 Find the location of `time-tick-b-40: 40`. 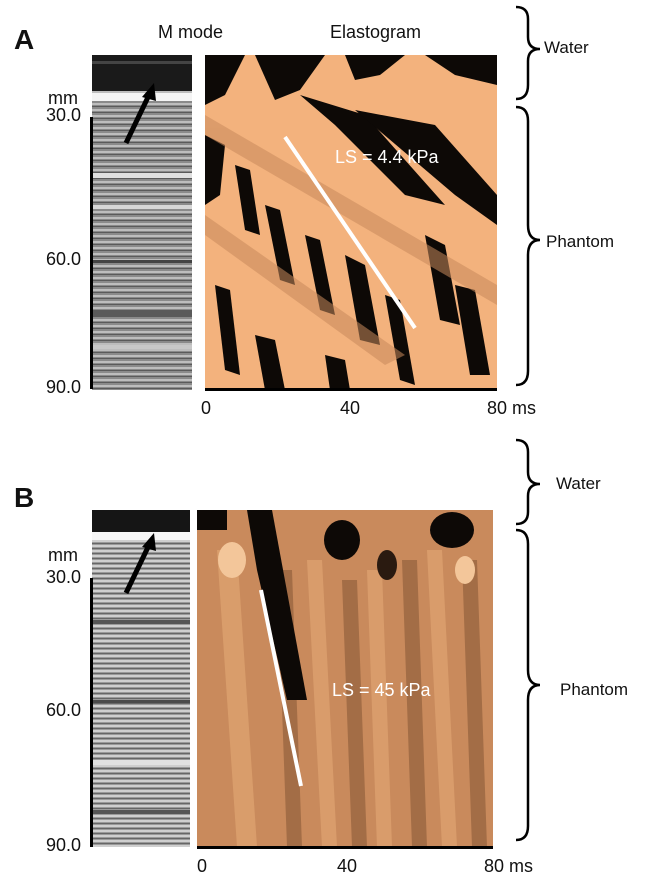

time-tick-b-40: 40 is located at coordinates (347, 866).